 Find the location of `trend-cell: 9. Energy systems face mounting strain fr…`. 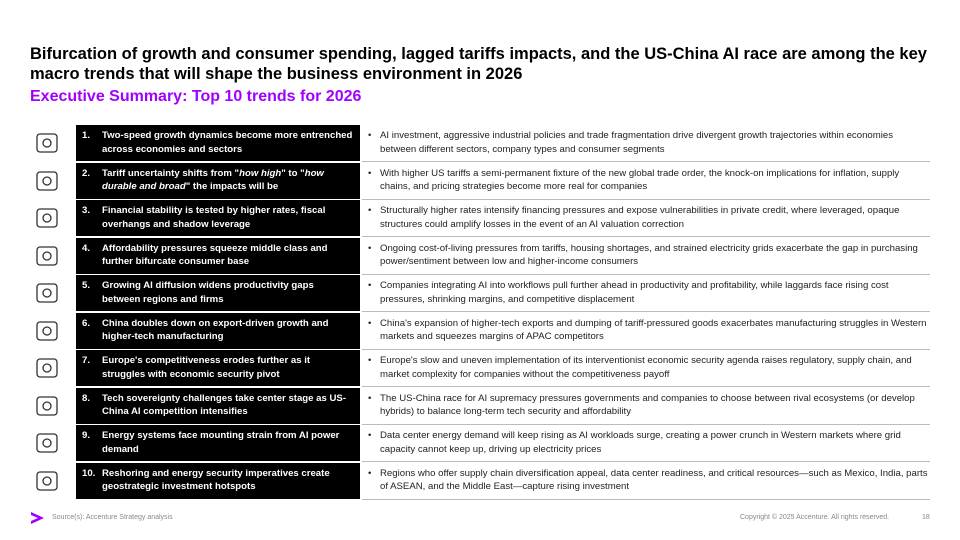

trend-cell: 9. Energy systems face mounting strain fr… is located at coordinates (218, 443).